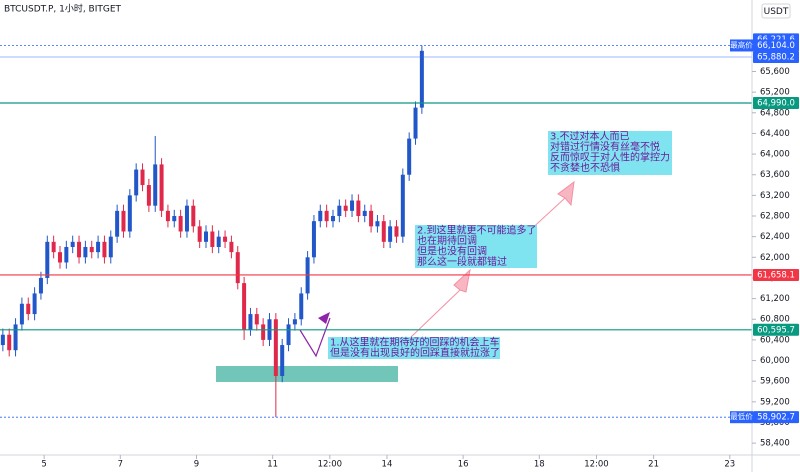 This screenshot has height=472, width=800. Describe the element at coordinates (775, 299) in the screenshot. I see `y-tick-label: 61,200` at that location.